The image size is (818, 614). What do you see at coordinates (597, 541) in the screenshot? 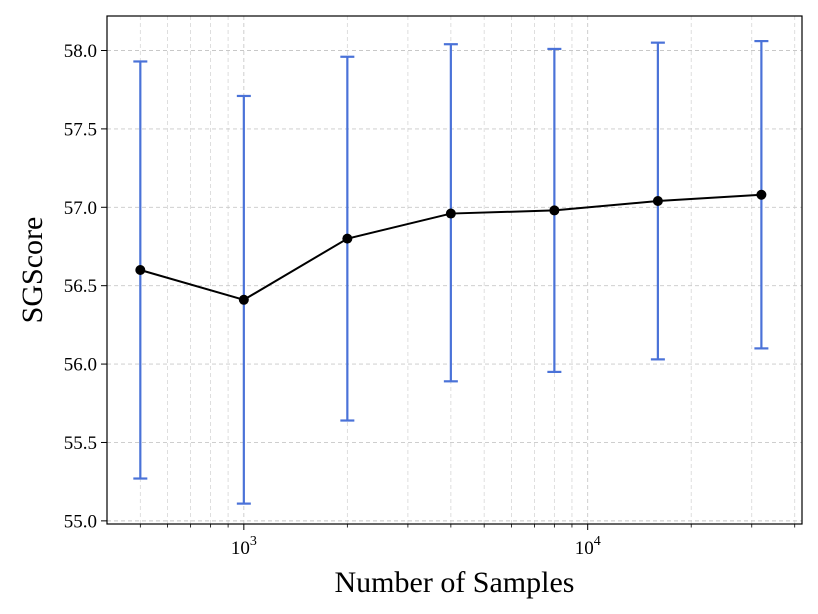
I see `x-tick-label-exponent: 4` at bounding box center [597, 541].